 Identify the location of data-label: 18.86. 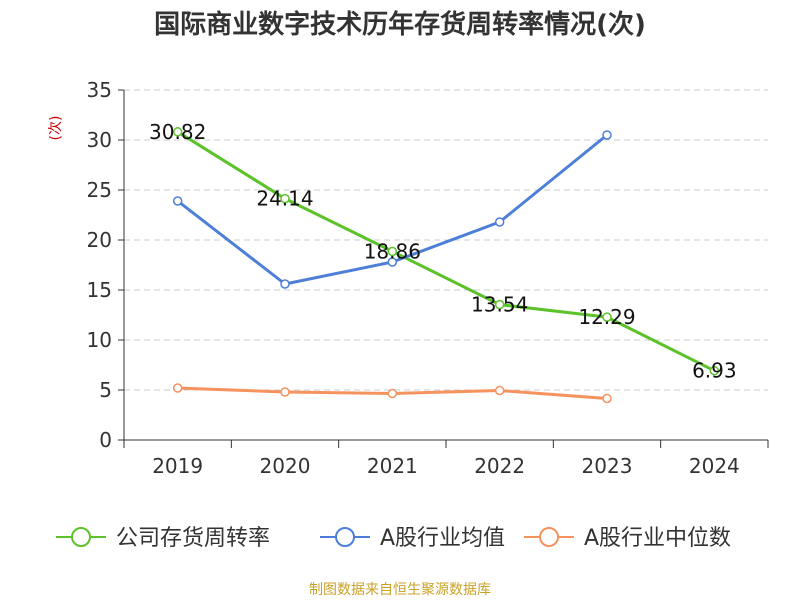
(392, 251).